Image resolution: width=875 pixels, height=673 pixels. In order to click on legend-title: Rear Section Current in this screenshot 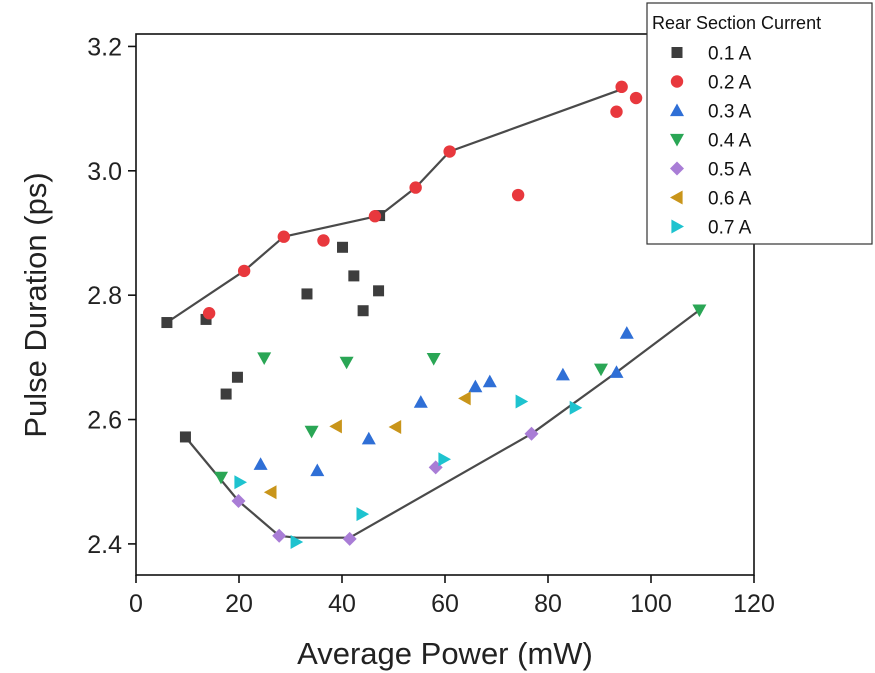, I will do `click(736, 23)`.